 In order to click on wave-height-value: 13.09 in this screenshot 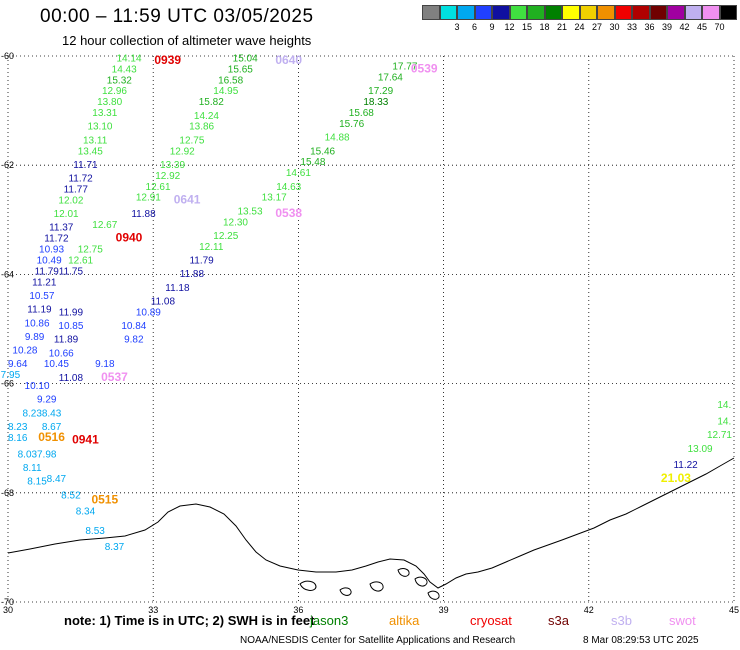, I will do `click(700, 449)`.